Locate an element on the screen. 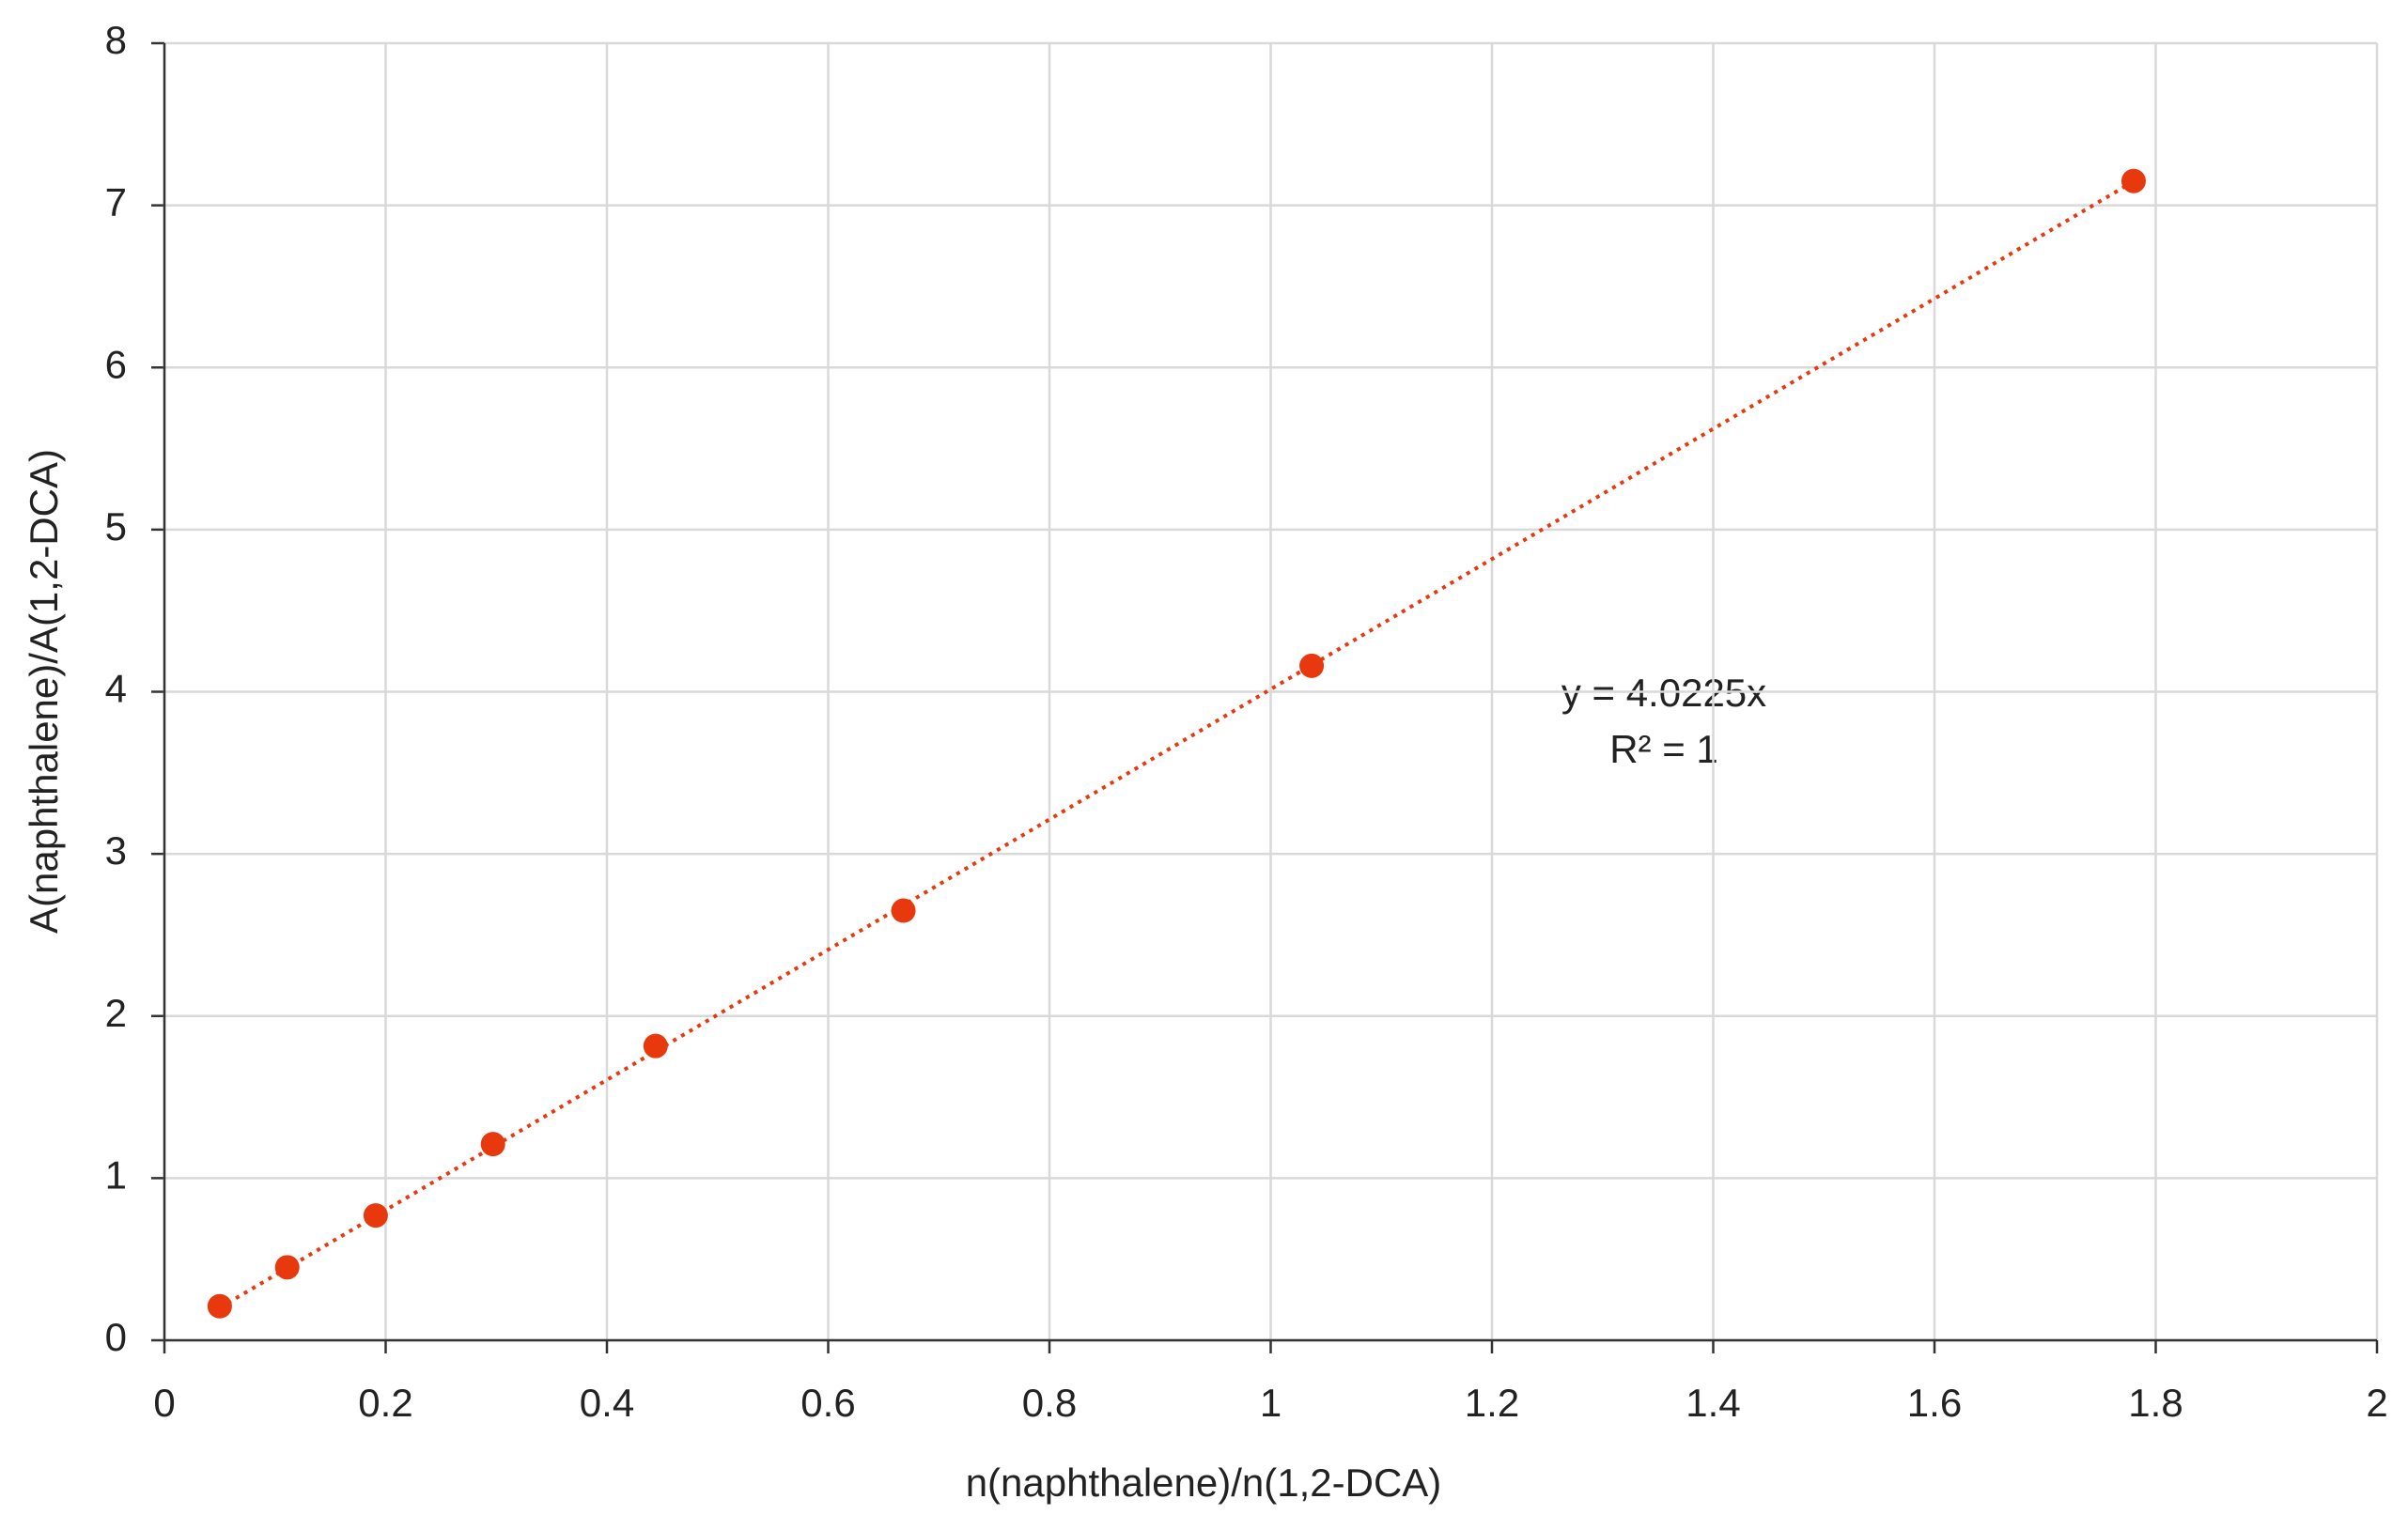  x-tick-label: 1.6 is located at coordinates (1934, 1403).